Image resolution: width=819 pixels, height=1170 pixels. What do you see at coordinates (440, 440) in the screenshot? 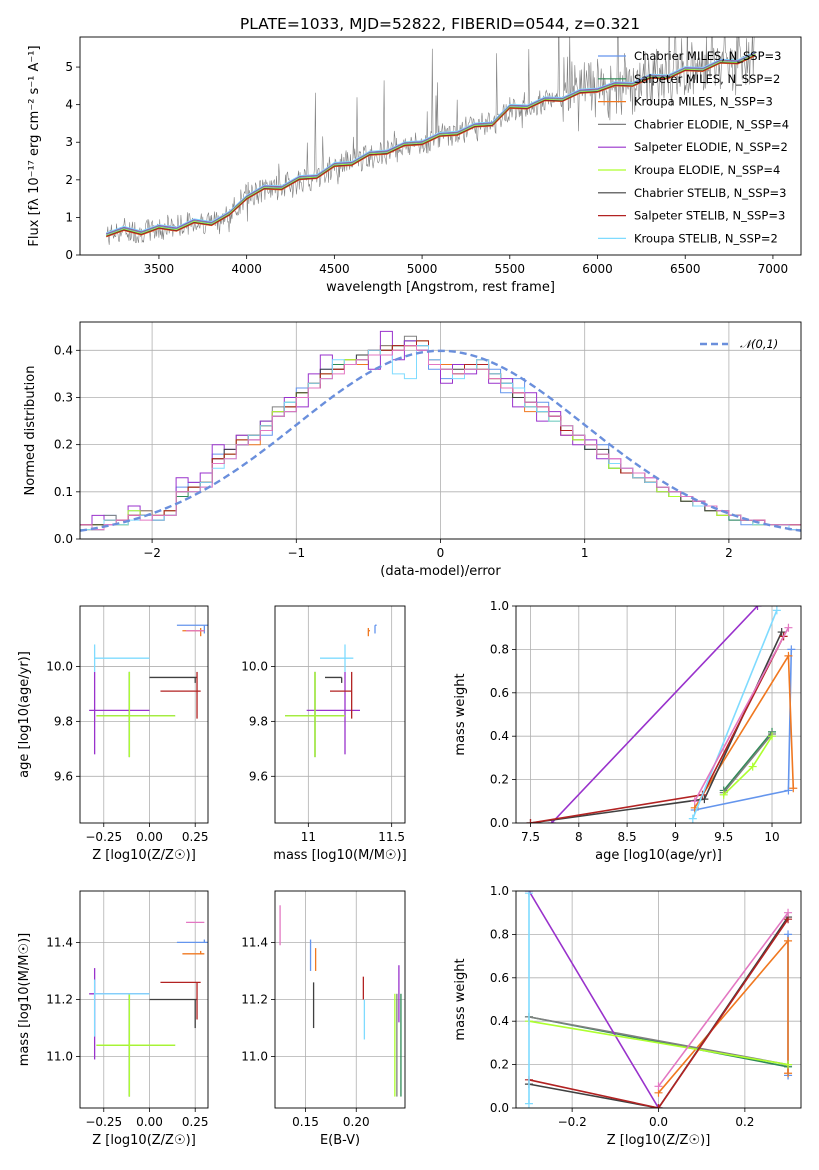
I see `normal-reference-curve` at bounding box center [440, 440].